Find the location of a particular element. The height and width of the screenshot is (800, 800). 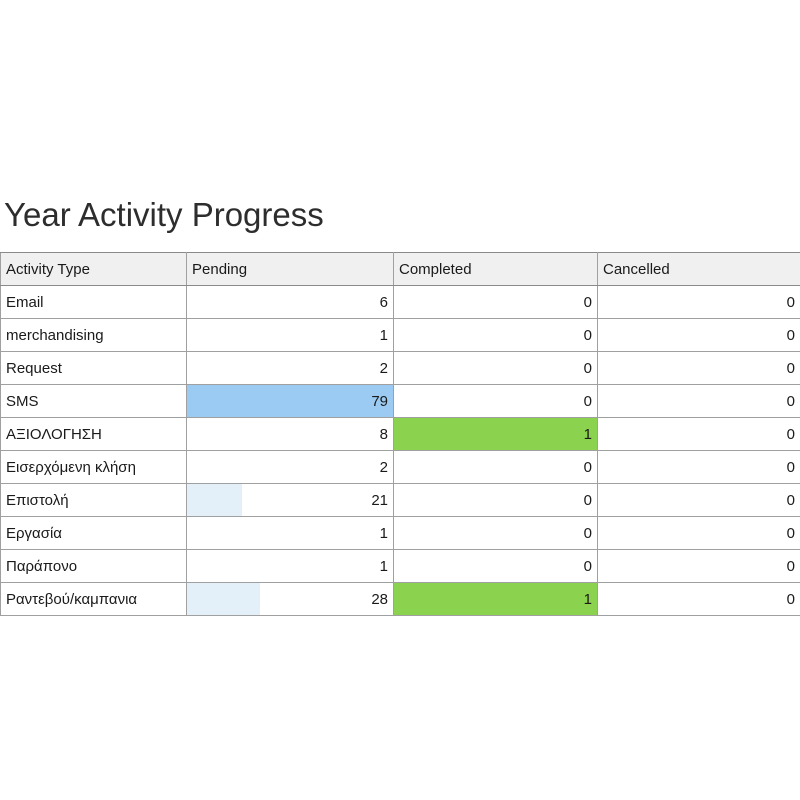

activity-type-cell: Παράπονο is located at coordinates (93, 566).